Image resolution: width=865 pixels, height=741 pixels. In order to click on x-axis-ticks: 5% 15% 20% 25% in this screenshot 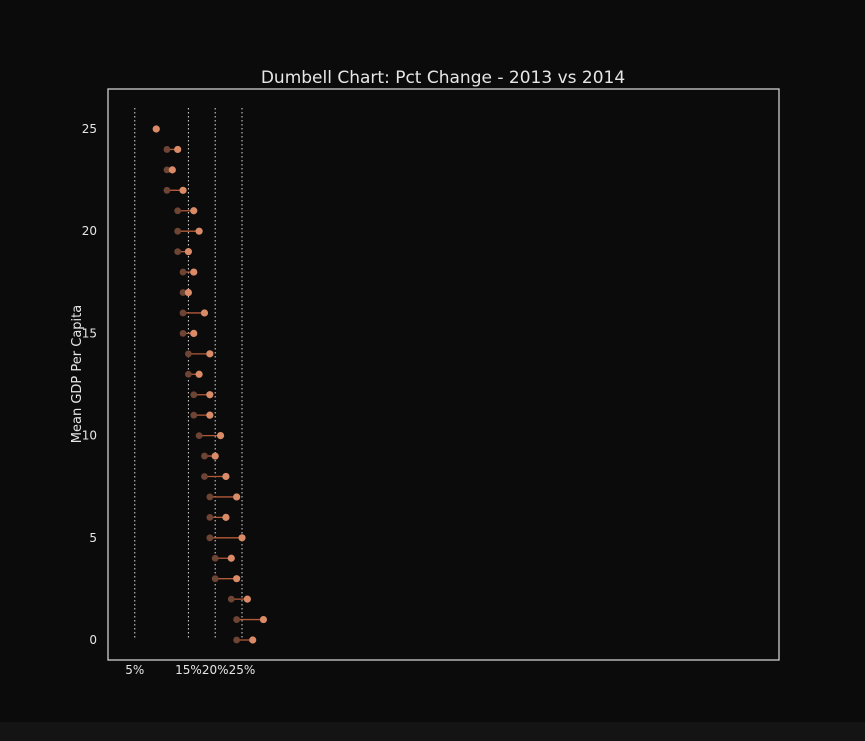, I will do `click(190, 670)`.